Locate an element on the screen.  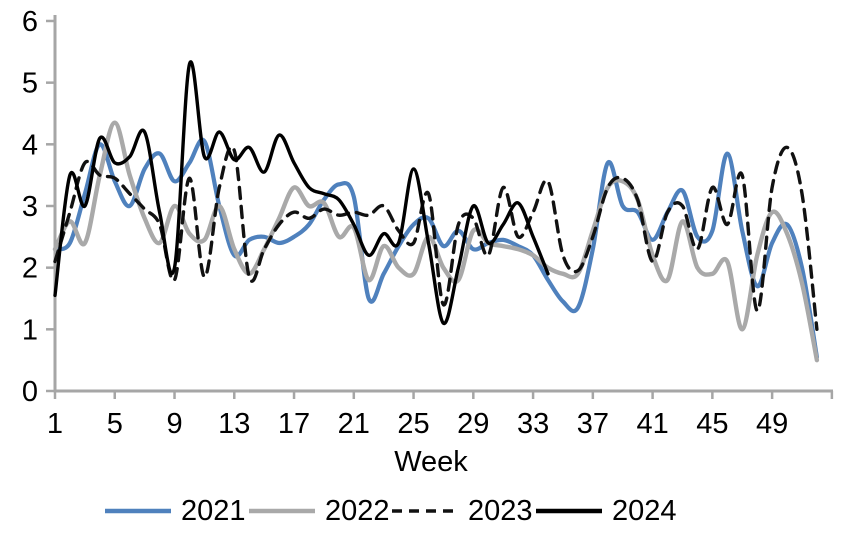
legend-item-2024: 2024 is located at coordinates (605, 511).